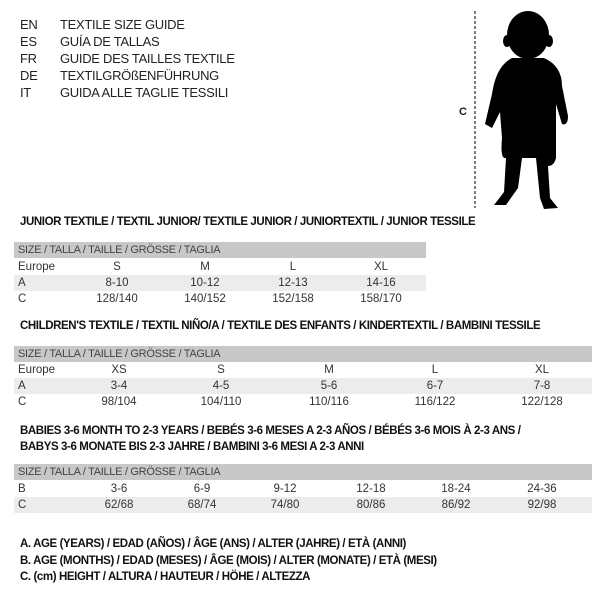 The height and width of the screenshot is (600, 600). What do you see at coordinates (463, 112) in the screenshot?
I see `height-measure-label: C` at bounding box center [463, 112].